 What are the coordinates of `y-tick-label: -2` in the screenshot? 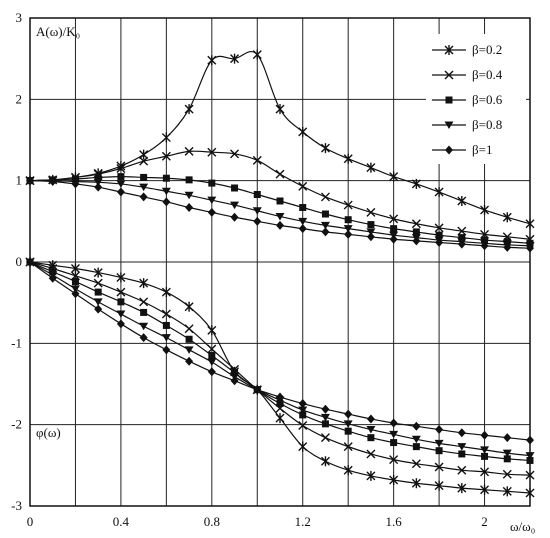 It's located at (16, 424).